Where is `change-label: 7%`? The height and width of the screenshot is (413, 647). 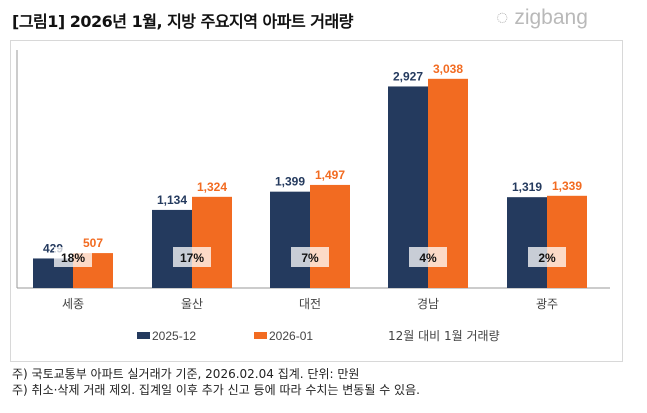 change-label: 7% is located at coordinates (310, 258).